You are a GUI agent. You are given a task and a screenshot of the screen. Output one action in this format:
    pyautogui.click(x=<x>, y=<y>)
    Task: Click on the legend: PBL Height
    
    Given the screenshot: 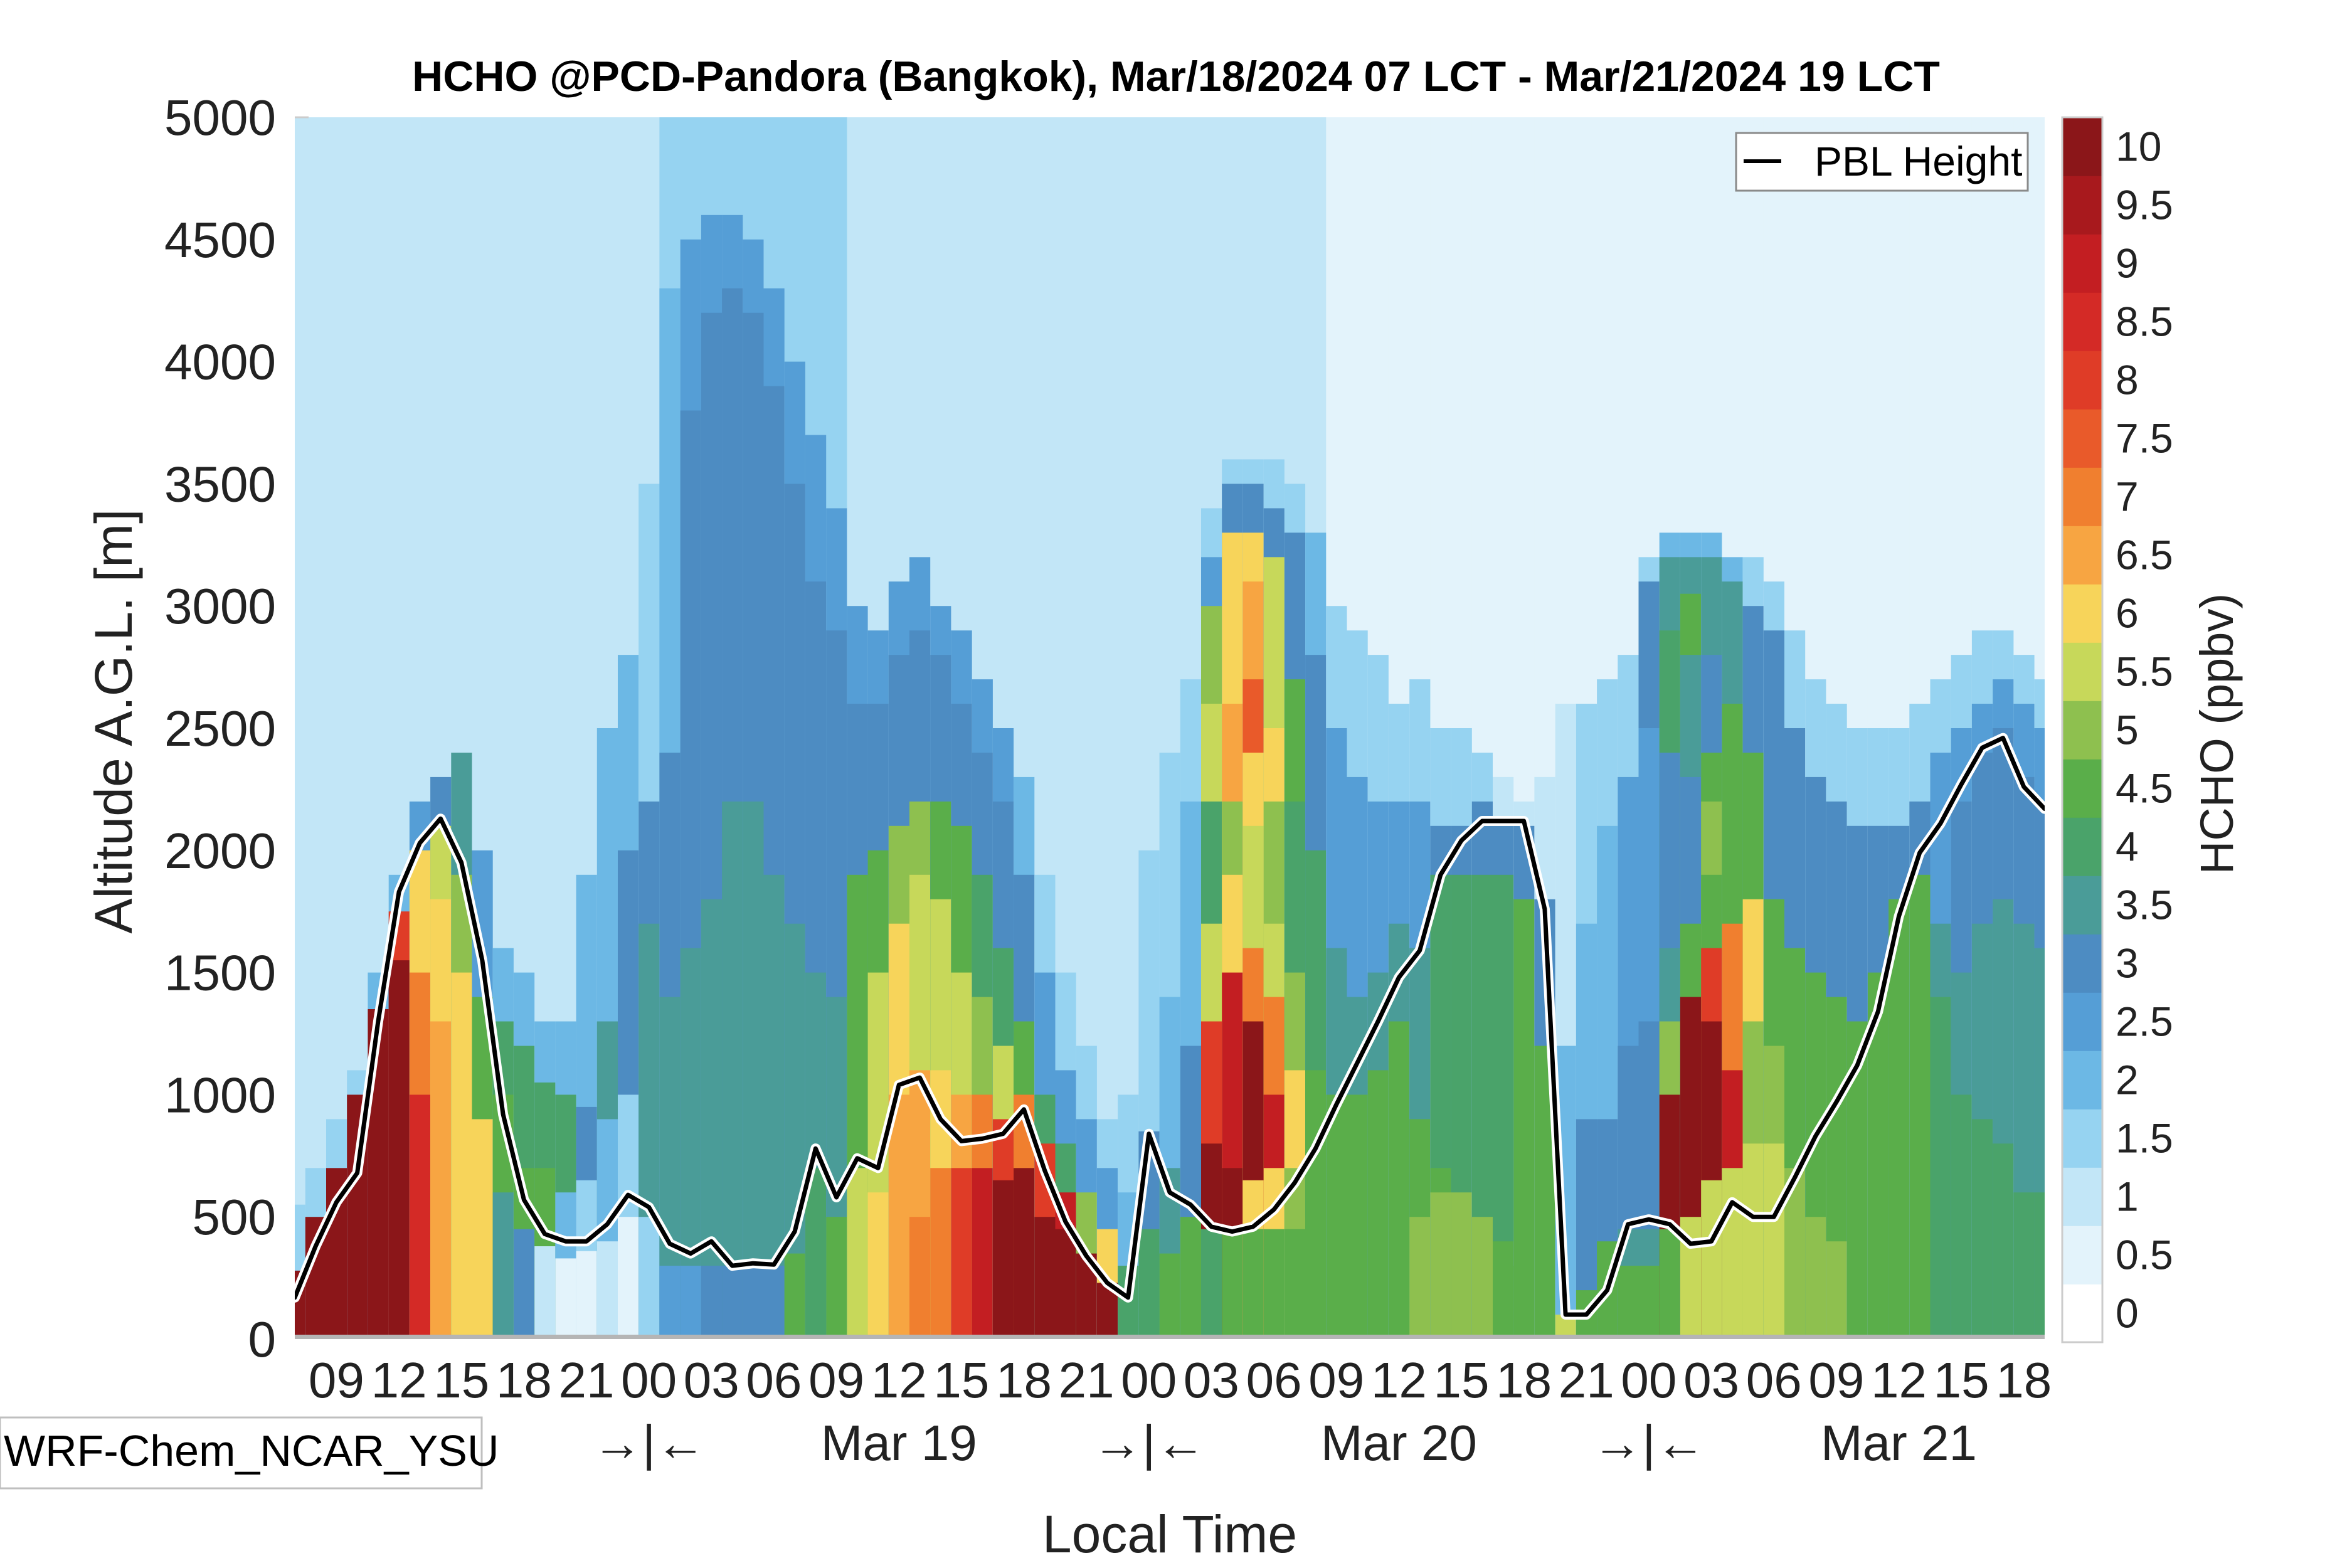 What is the action you would take?
    pyautogui.click(x=1882, y=162)
    